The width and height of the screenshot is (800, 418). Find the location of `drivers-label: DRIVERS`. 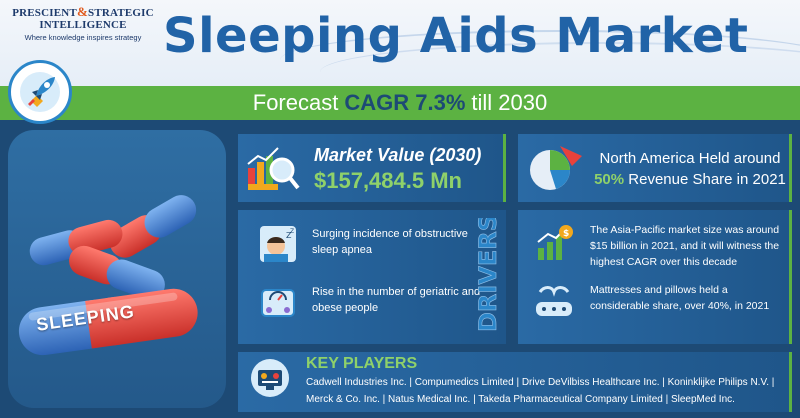

drivers-label: DRIVERS is located at coordinates (488, 275).